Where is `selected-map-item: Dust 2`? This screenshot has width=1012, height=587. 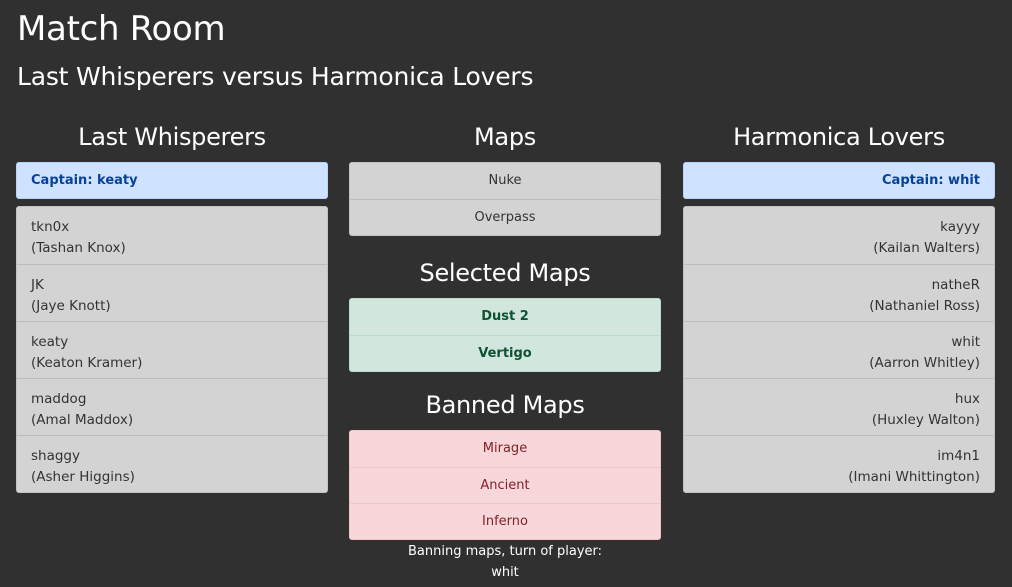
selected-map-item: Dust 2 is located at coordinates (505, 316).